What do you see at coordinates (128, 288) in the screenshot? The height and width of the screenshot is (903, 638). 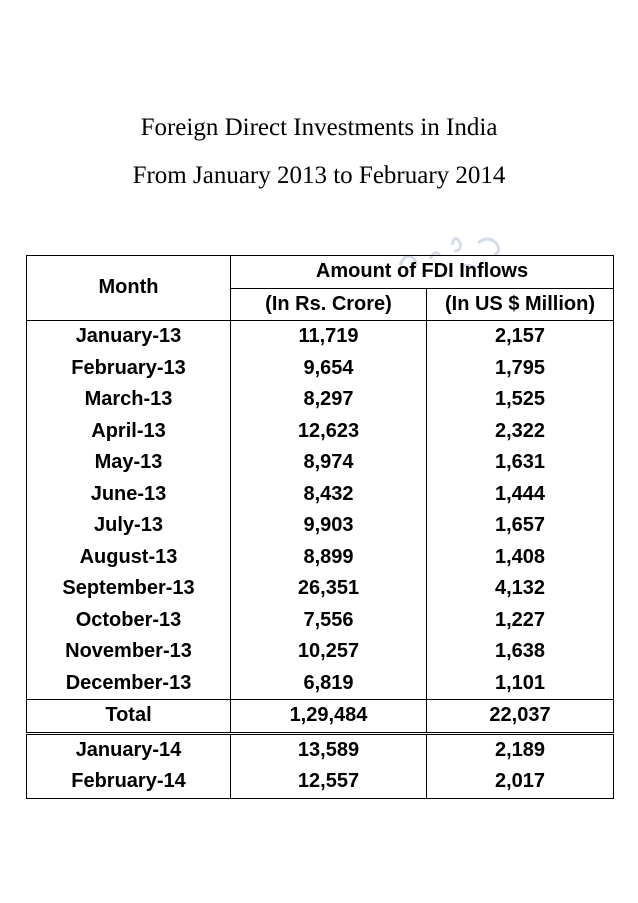 I see `header-month: Month` at bounding box center [128, 288].